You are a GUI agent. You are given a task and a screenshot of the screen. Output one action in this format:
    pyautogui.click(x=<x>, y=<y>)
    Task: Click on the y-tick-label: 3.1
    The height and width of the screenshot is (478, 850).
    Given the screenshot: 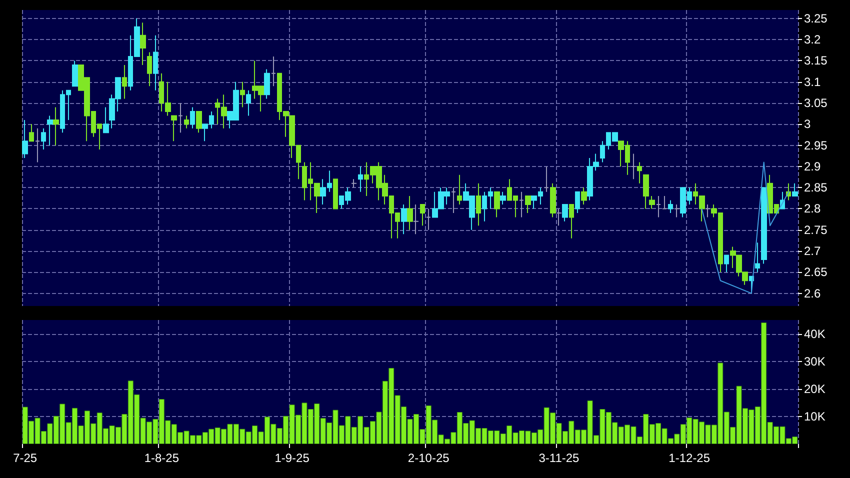 What is the action you would take?
    pyautogui.click(x=813, y=81)
    